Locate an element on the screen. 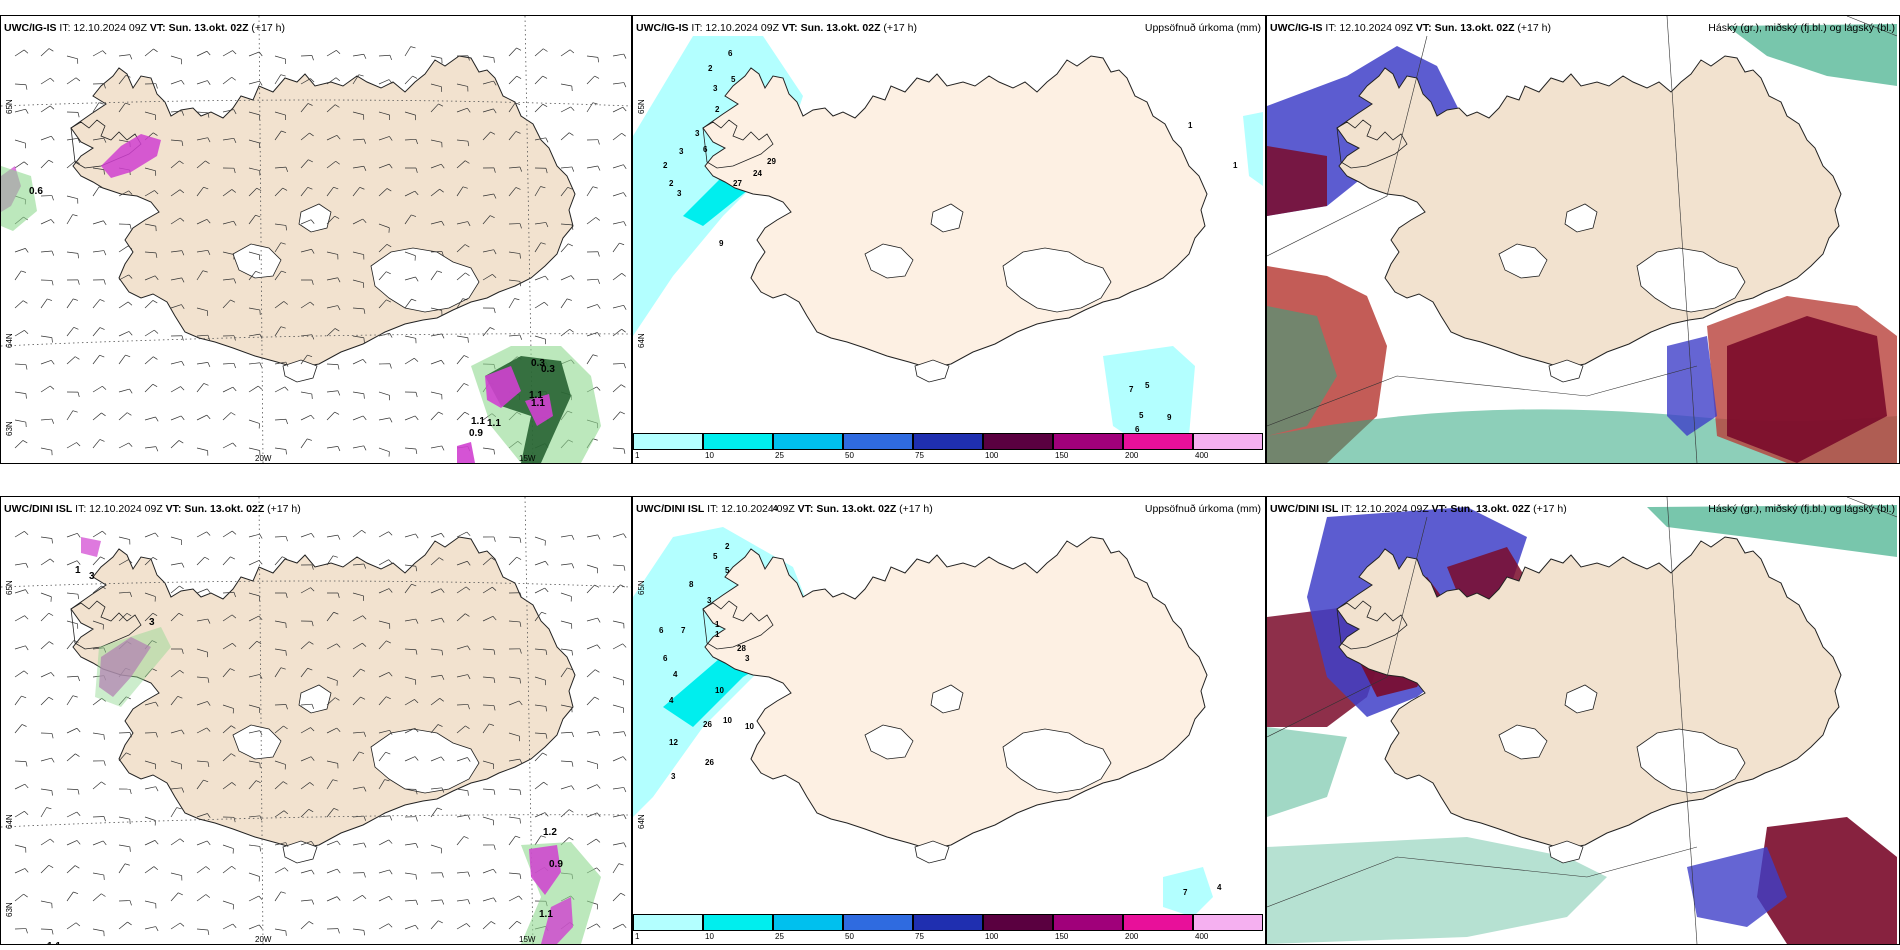 The width and height of the screenshot is (1900, 950). precip-value-label: 0.3 is located at coordinates (548, 369).